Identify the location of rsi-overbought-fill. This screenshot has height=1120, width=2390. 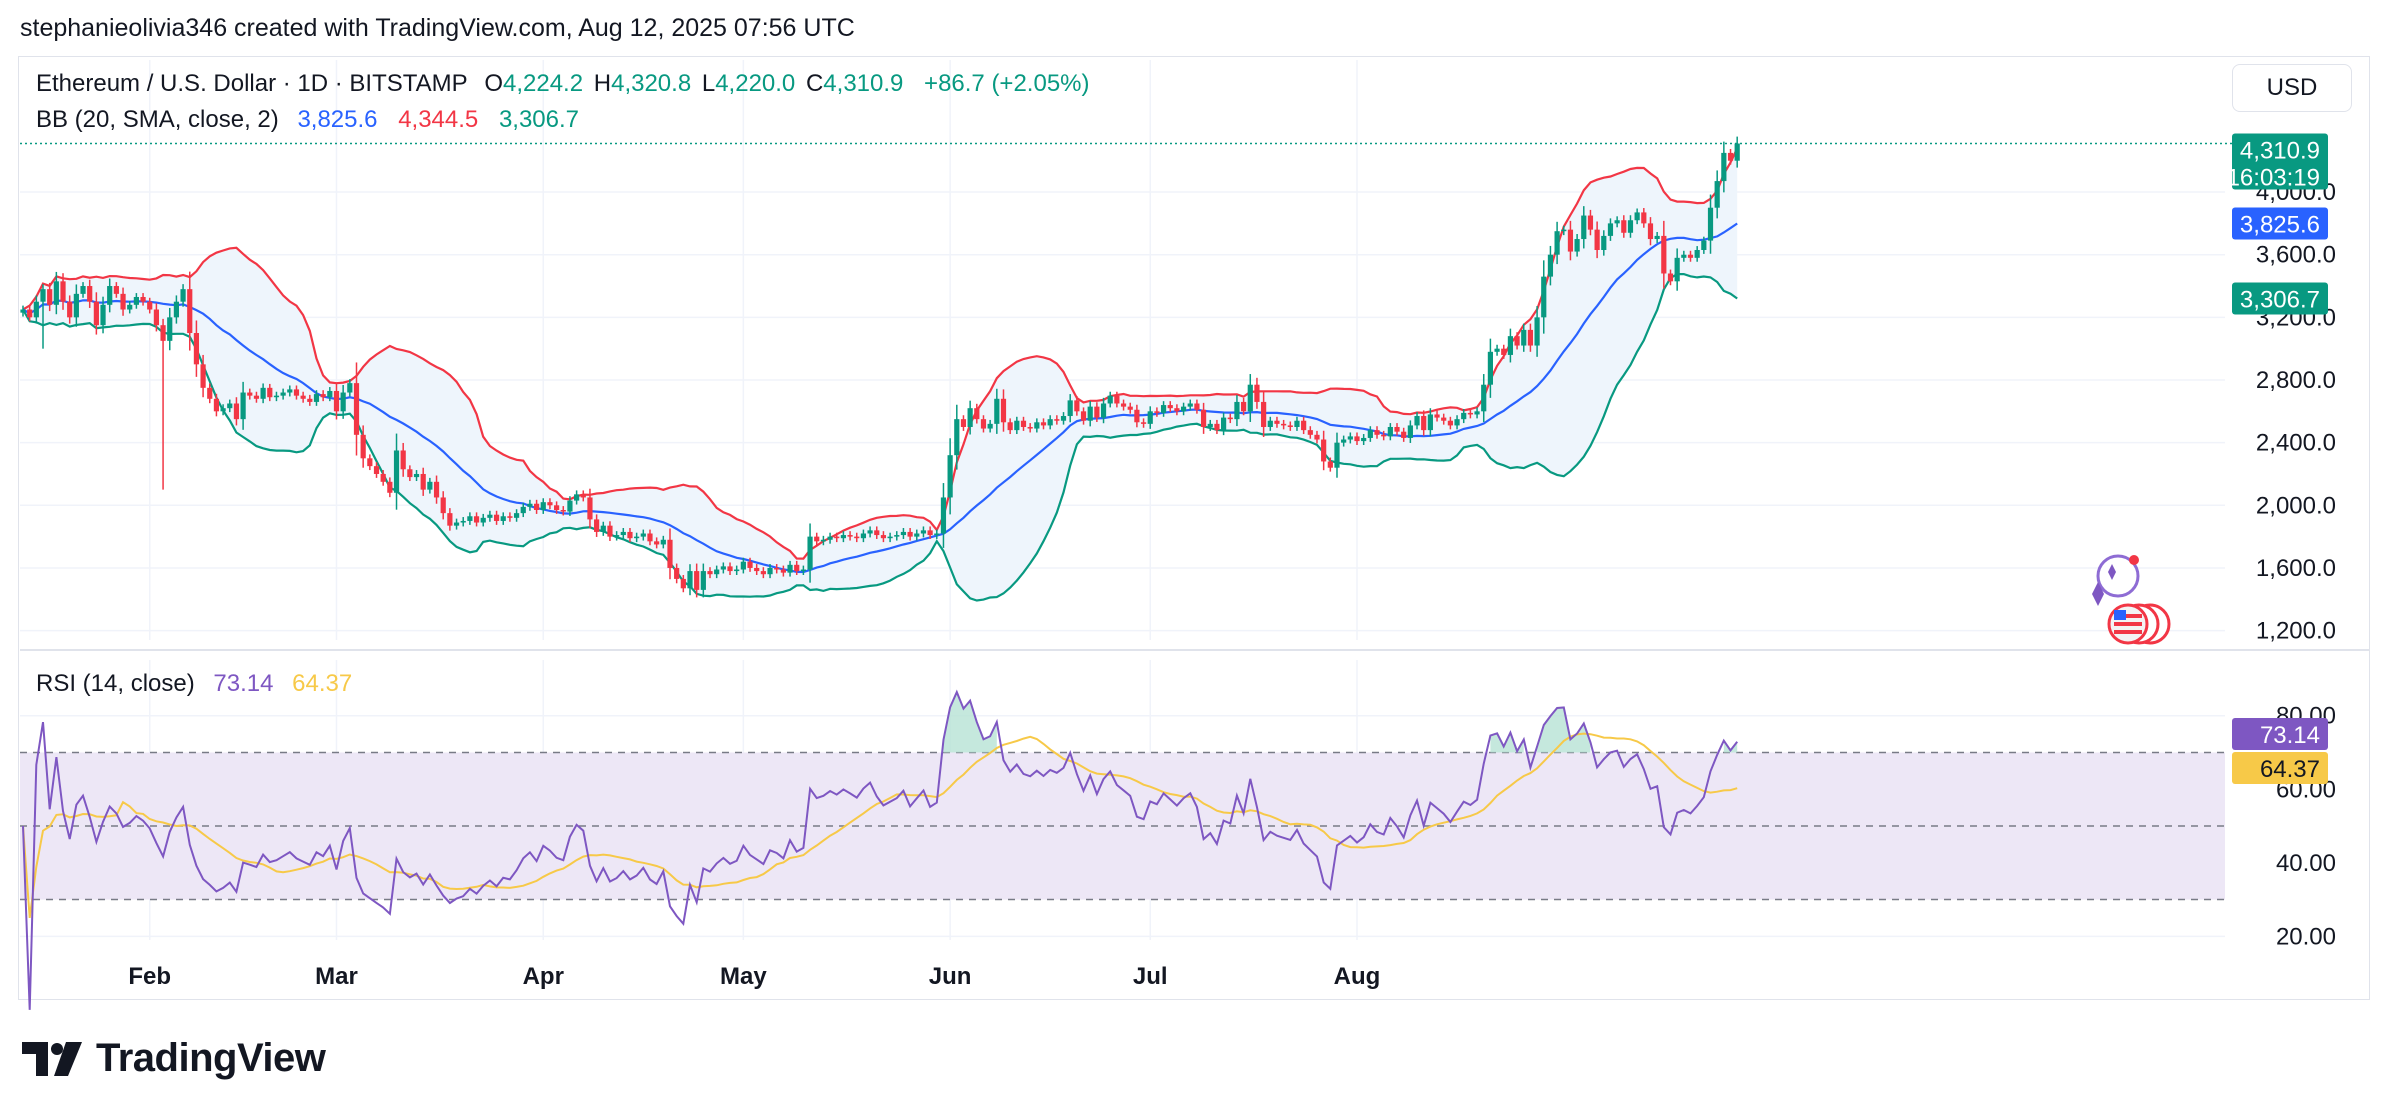
(970, 722).